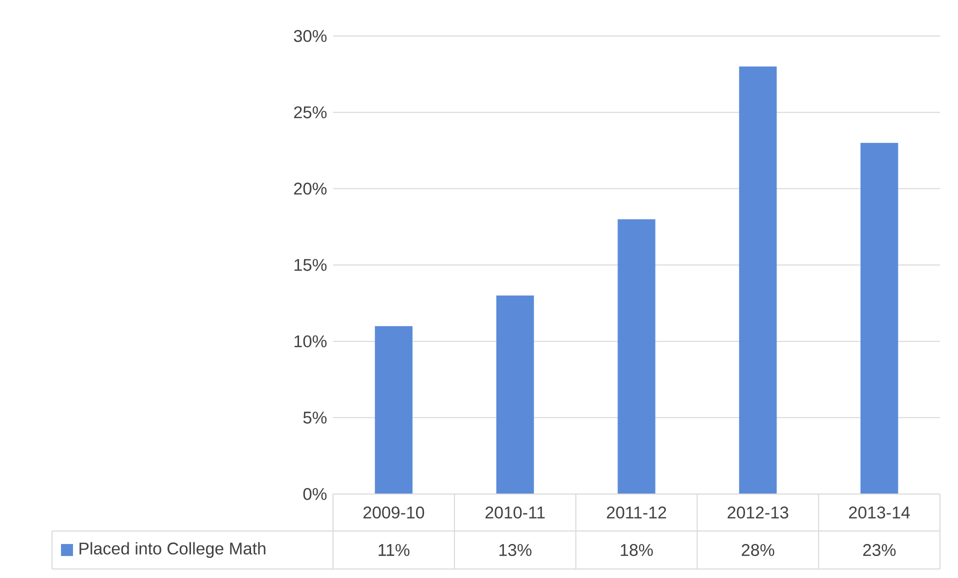 The height and width of the screenshot is (578, 958). Describe the element at coordinates (879, 550) in the screenshot. I see `data-label: 23%` at that location.